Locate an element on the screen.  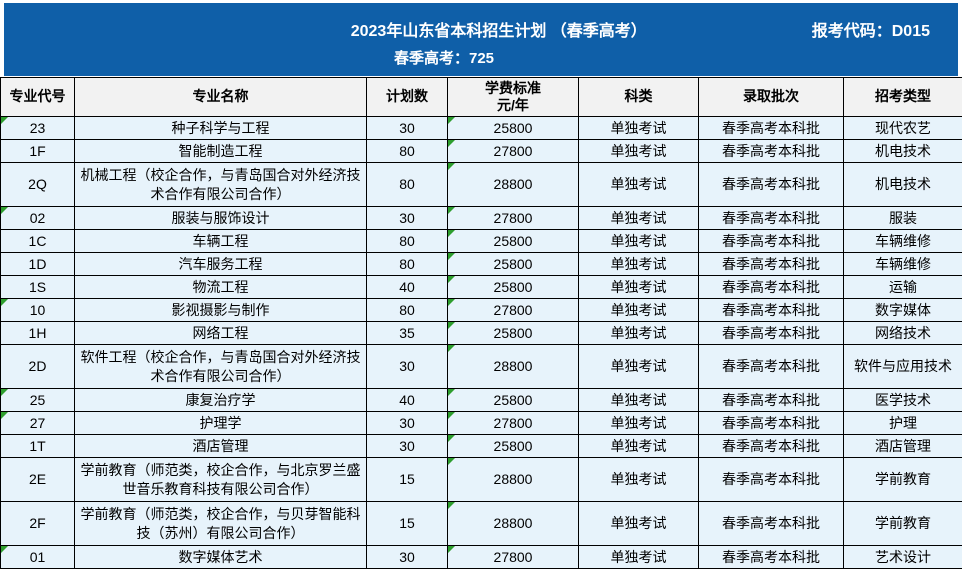
cell-major-name: 机械工程（校企合作，与青岛国合对外经济技术合作有限公司合作） is located at coordinates (221, 185).